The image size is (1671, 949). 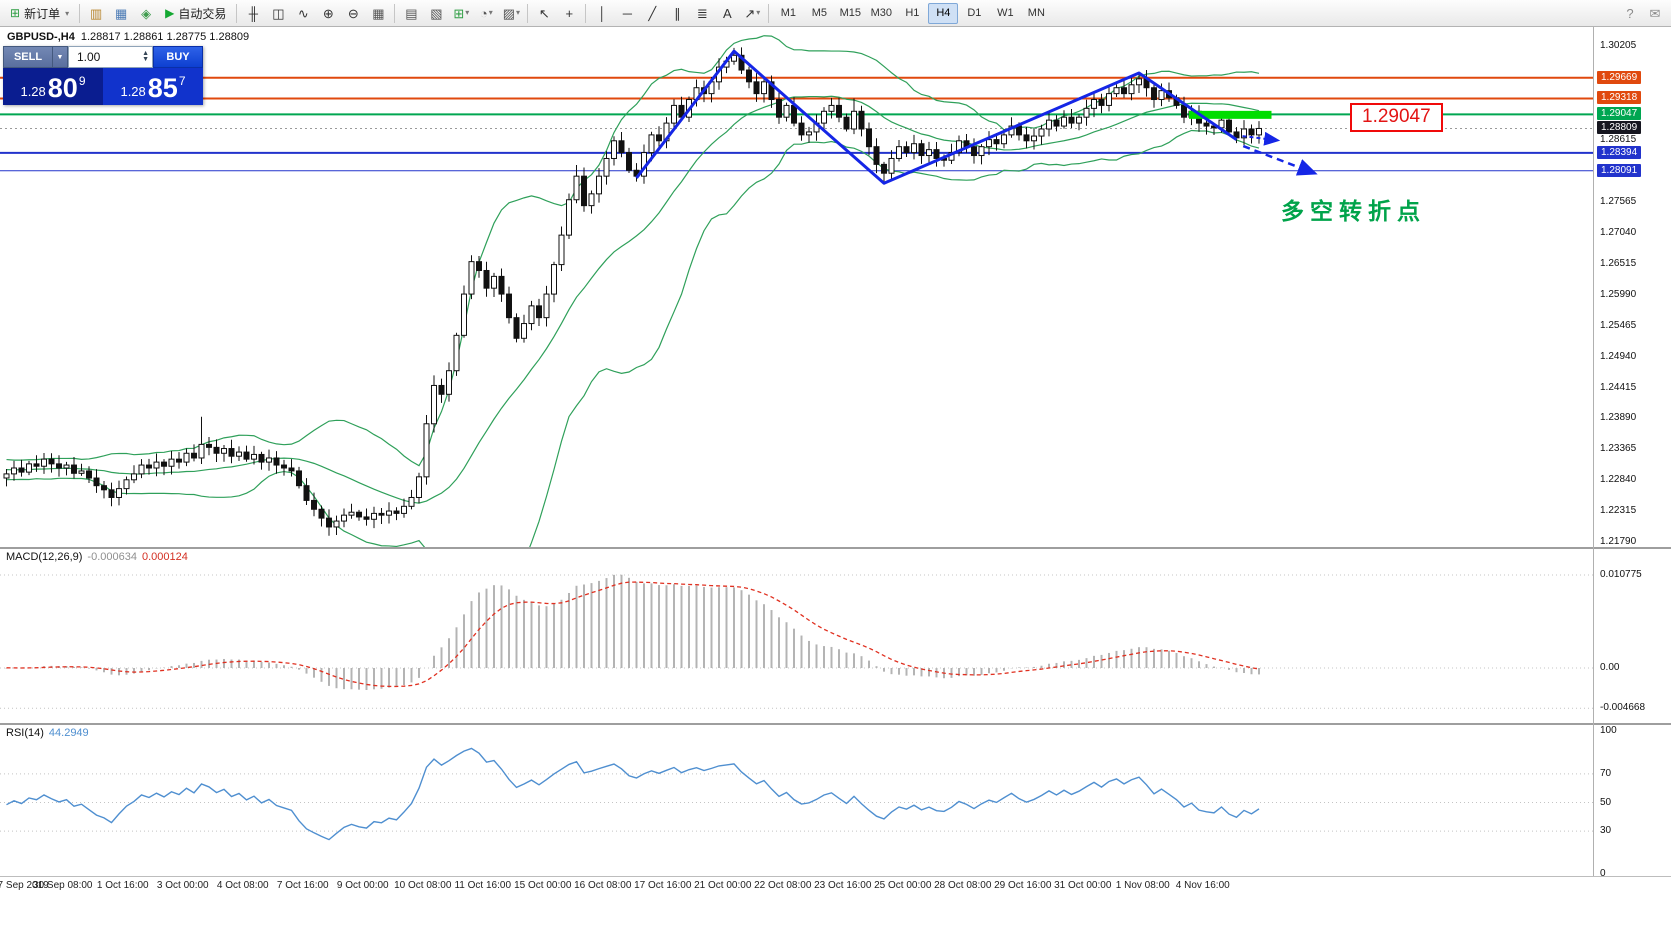 I want to click on rsi-indicator-label: RSI(14) 44.2949, so click(x=47, y=733).